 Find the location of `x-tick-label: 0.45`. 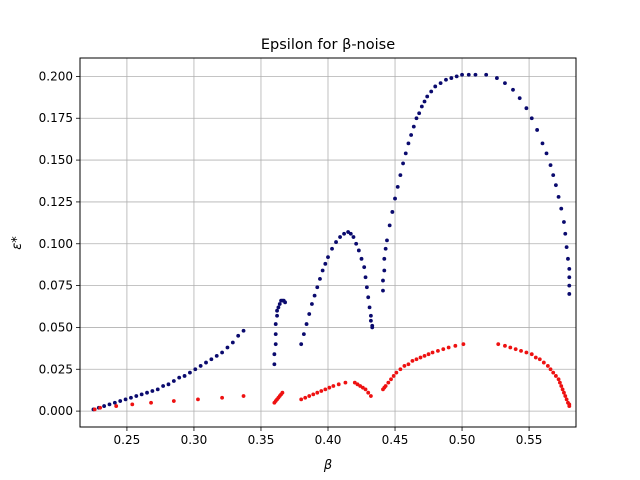

x-tick-label: 0.45 is located at coordinates (395, 440).